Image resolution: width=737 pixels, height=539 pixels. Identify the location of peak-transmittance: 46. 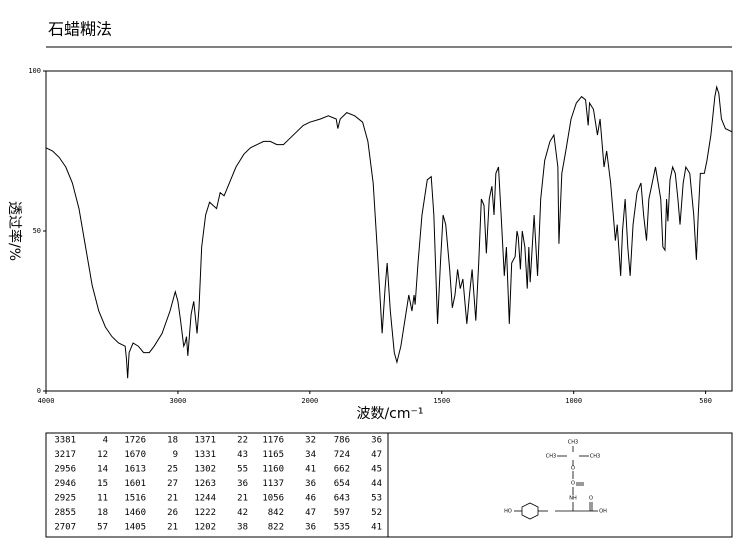
(310, 499).